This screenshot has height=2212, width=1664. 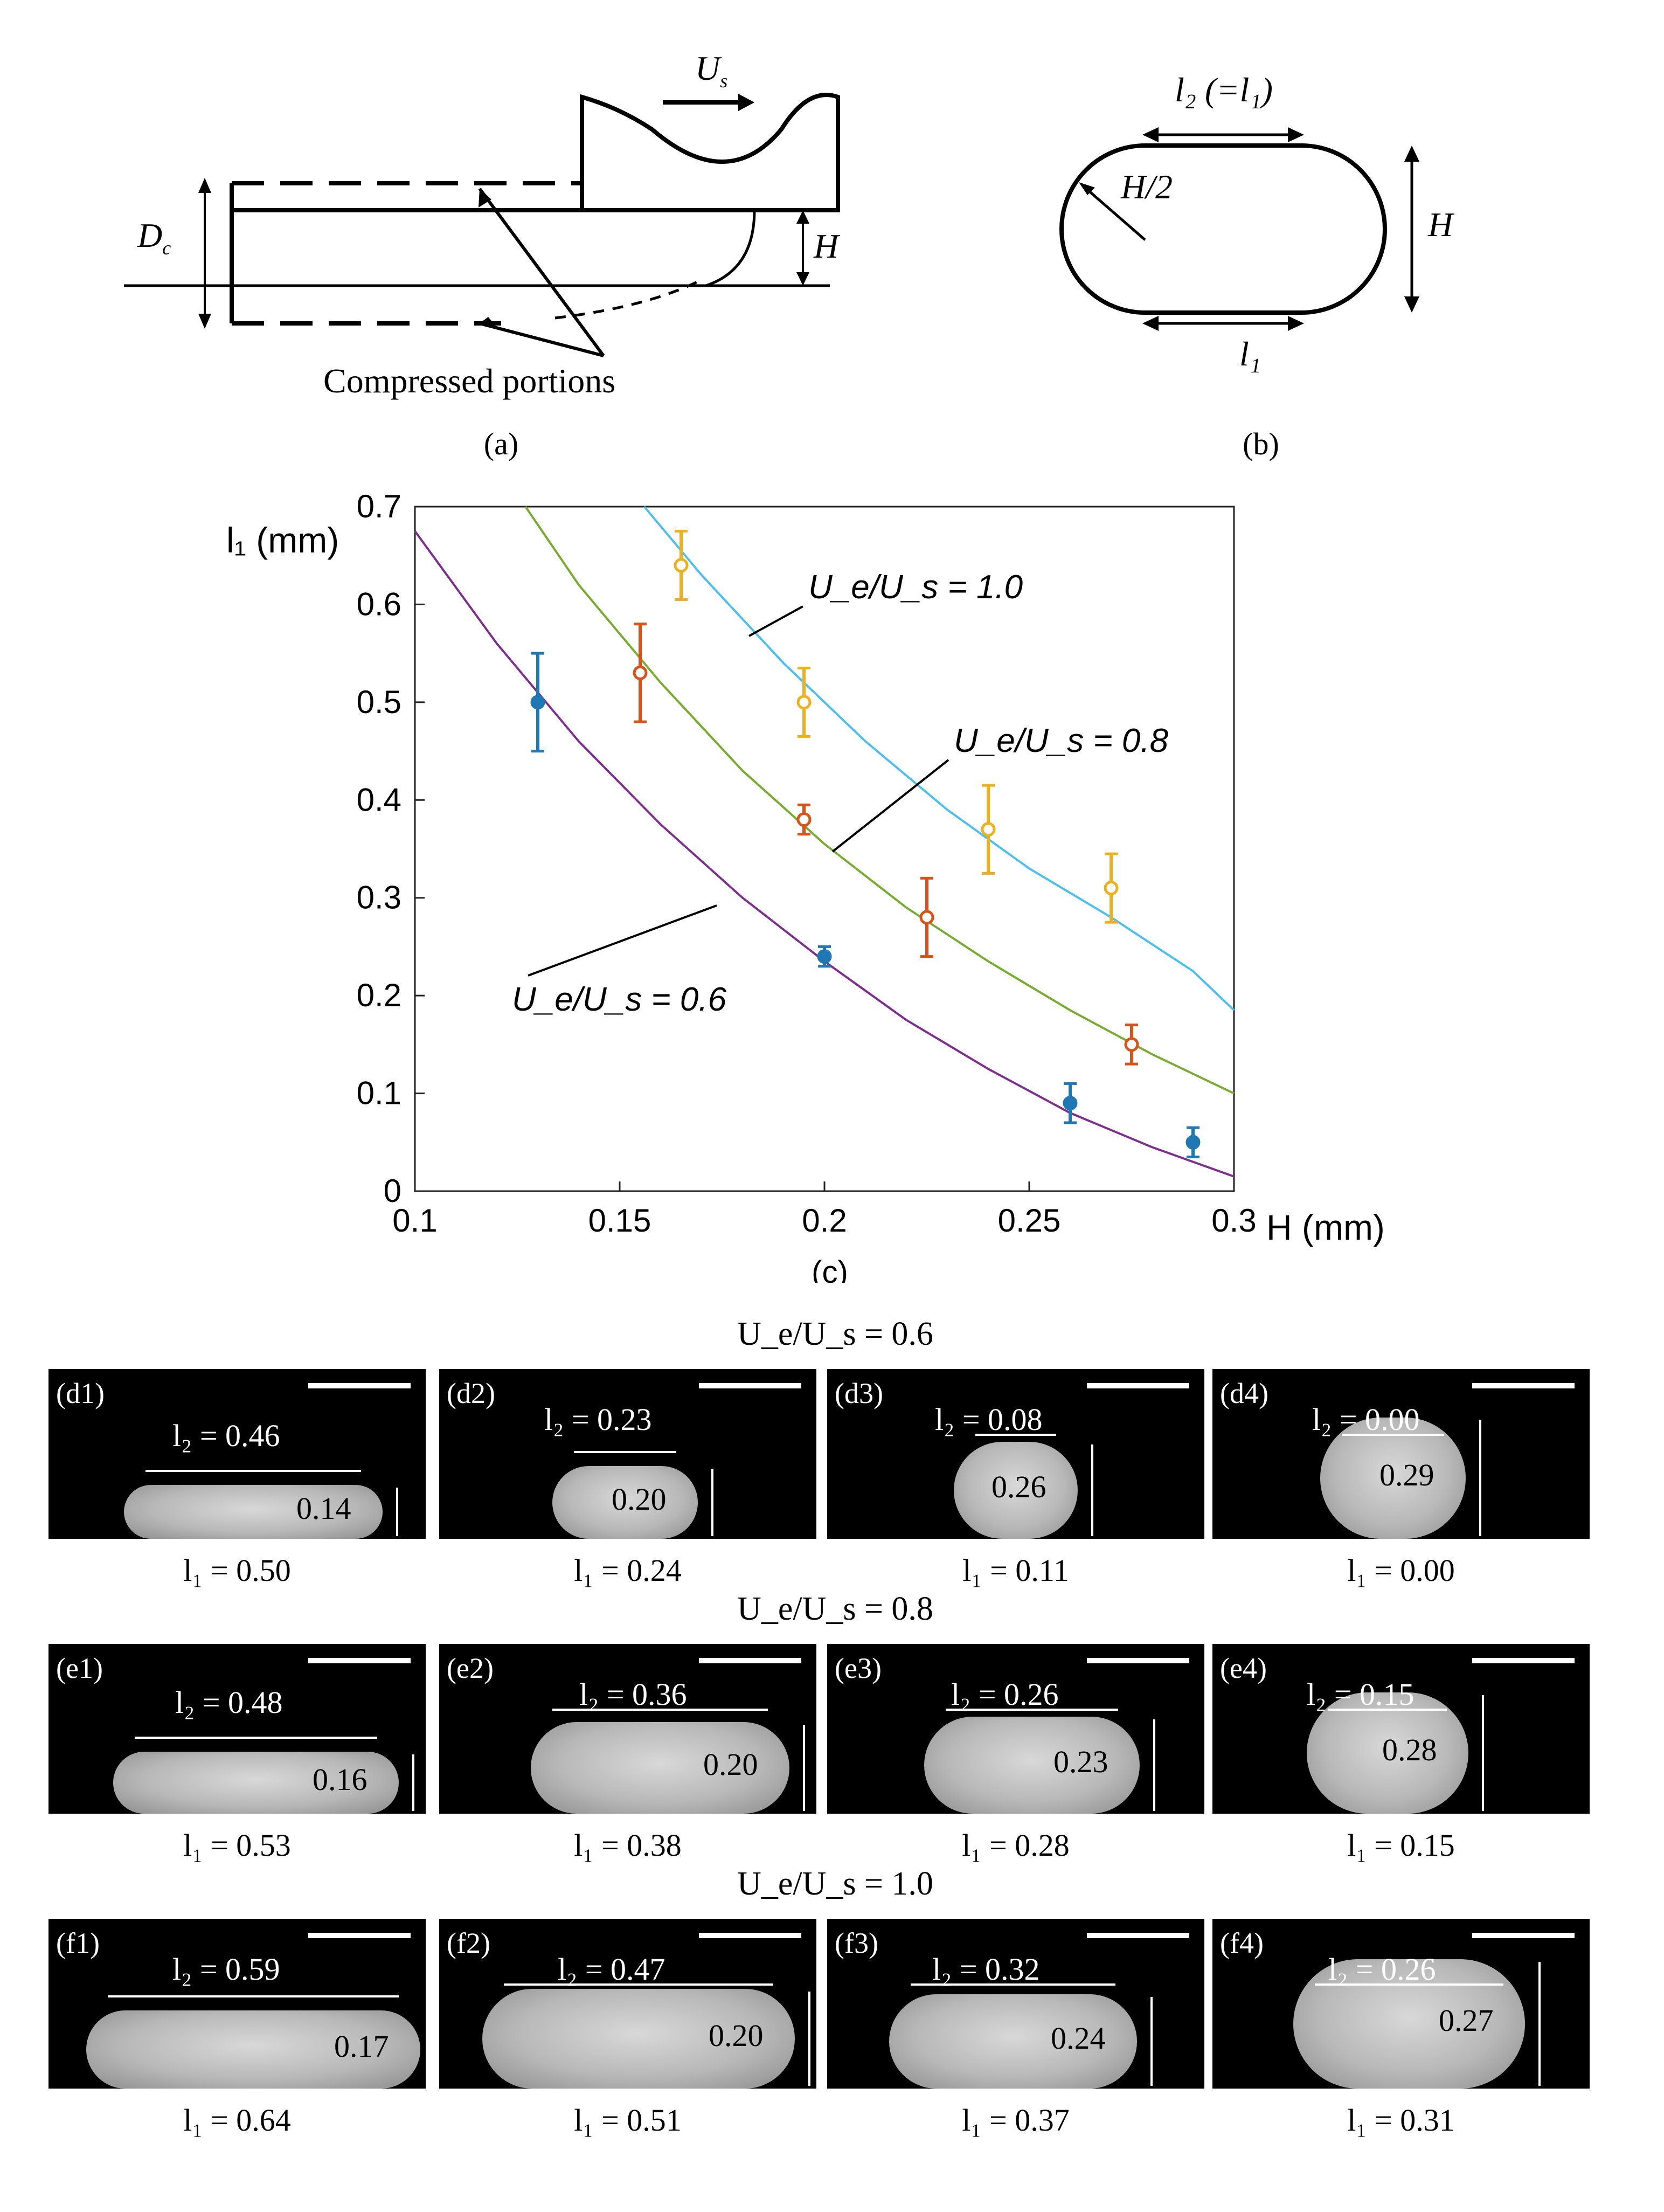 I want to click on height-label-a: H, so click(x=827, y=246).